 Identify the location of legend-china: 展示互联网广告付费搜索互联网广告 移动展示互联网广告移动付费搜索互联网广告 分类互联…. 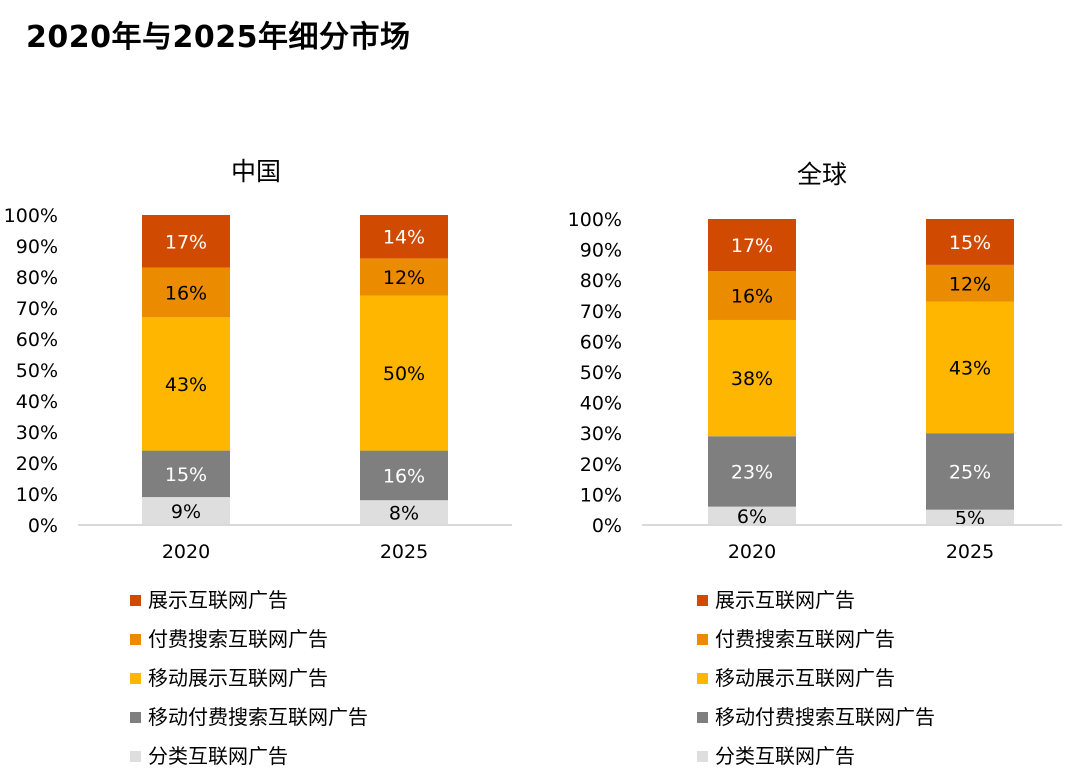
(249, 682).